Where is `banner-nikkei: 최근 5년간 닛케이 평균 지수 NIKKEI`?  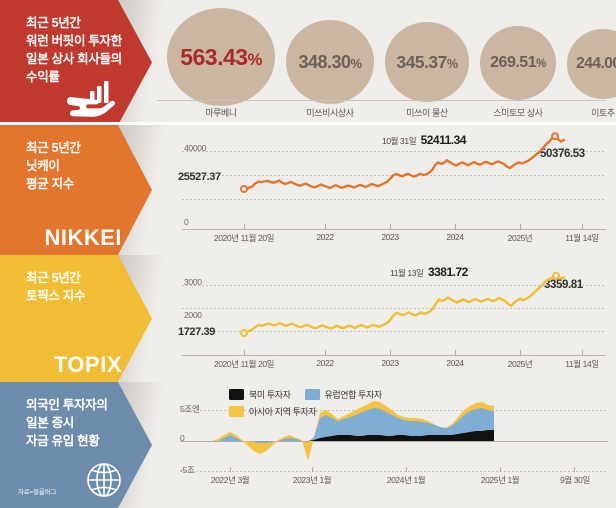 banner-nikkei: 최근 5년간 닛케이 평균 지수 NIKKEI is located at coordinates (76, 190).